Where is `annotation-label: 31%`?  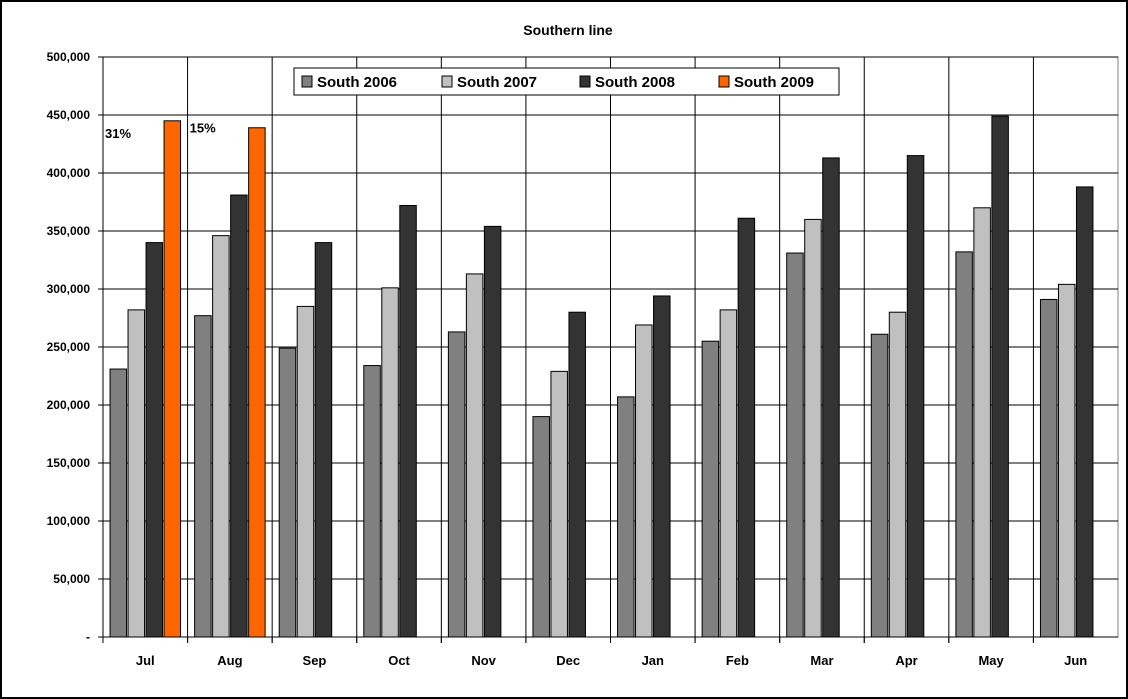
annotation-label: 31% is located at coordinates (118, 133).